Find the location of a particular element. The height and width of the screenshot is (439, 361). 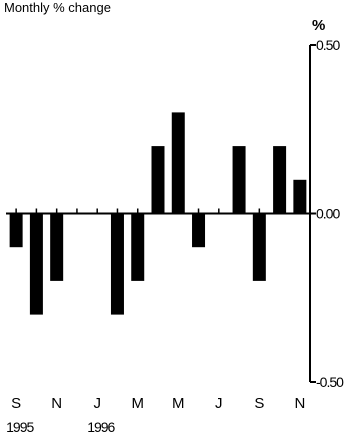

y-tick-label: 0.50 is located at coordinates (328, 45).